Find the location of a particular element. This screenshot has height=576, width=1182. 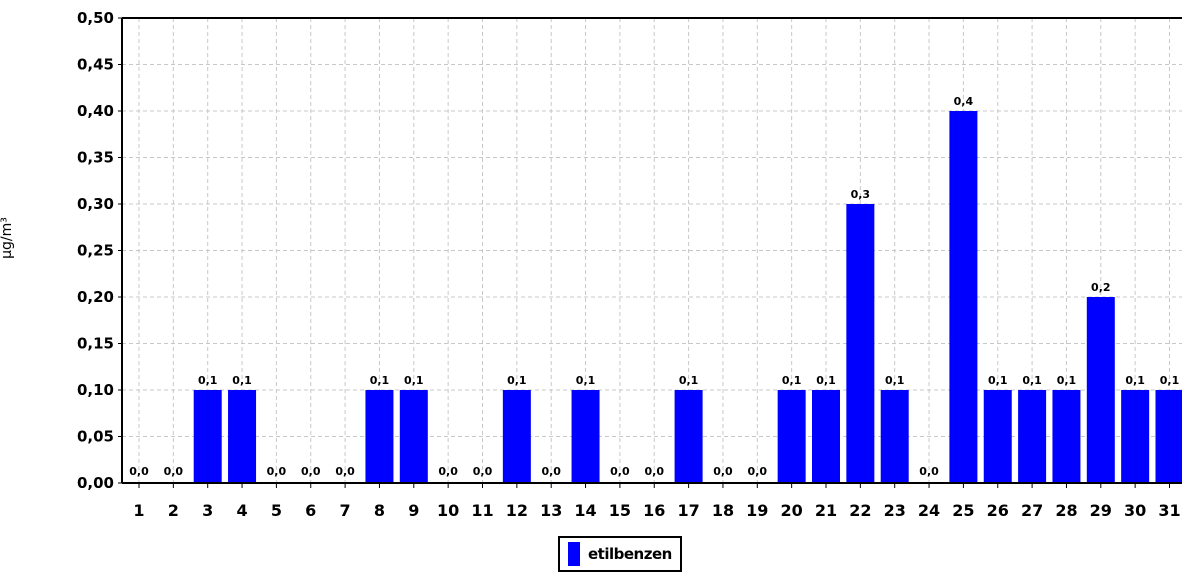

data-label: 0,2 is located at coordinates (1101, 287).